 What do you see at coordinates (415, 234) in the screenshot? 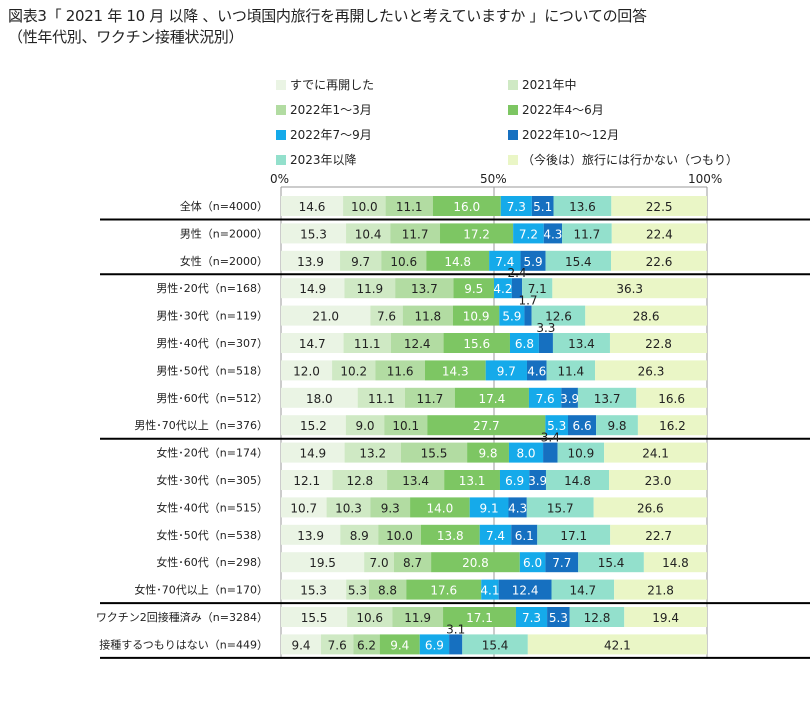
I see `data-label: 11.7` at bounding box center [415, 234].